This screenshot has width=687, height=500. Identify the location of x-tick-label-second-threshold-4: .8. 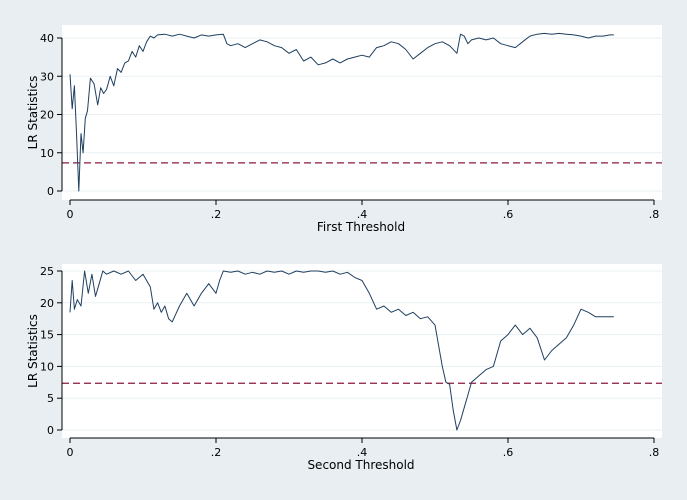
(654, 452).